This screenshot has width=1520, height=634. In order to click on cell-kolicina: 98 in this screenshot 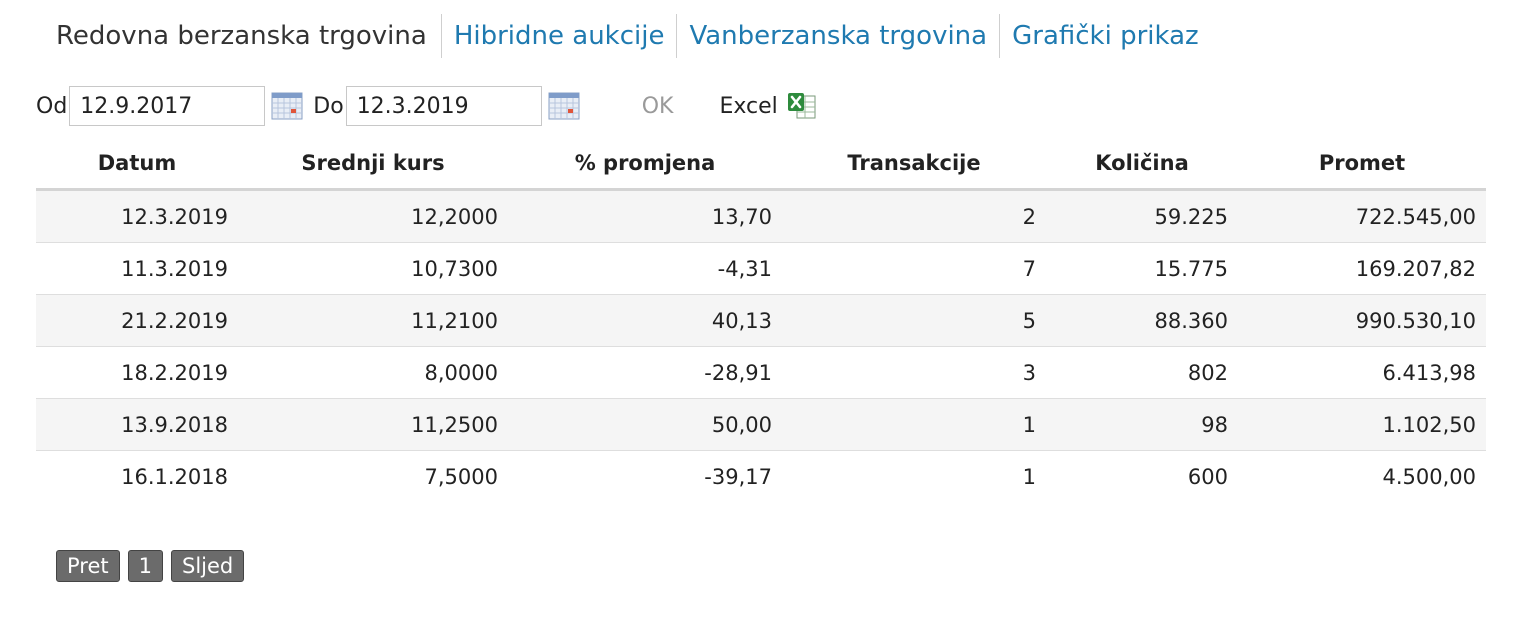, I will do `click(1142, 424)`.